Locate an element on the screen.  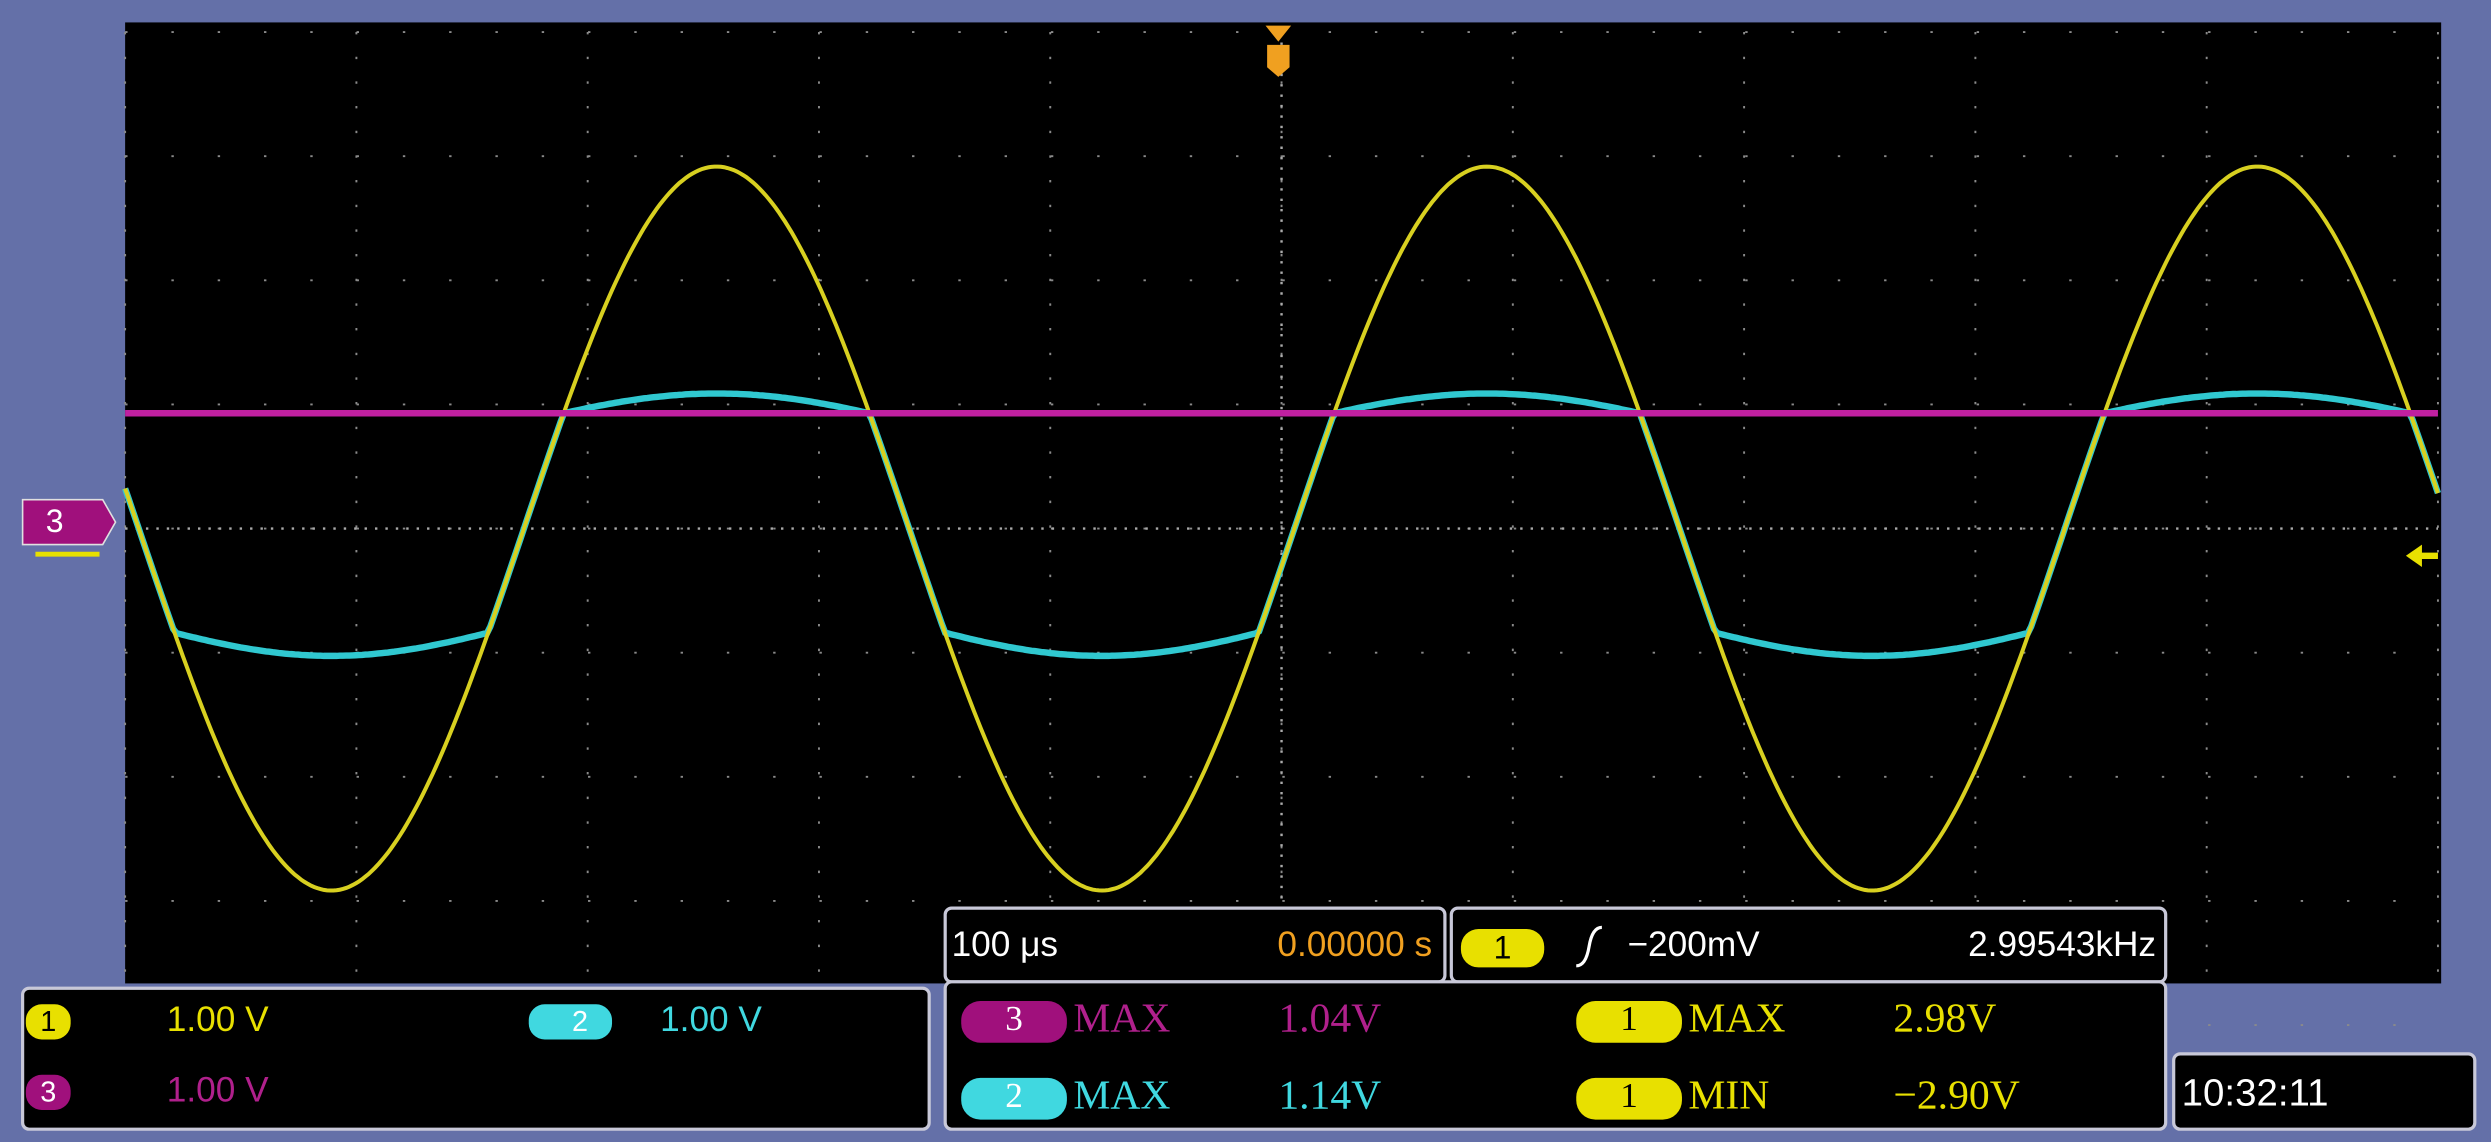
trigger-position-marker is located at coordinates (1278, 51).